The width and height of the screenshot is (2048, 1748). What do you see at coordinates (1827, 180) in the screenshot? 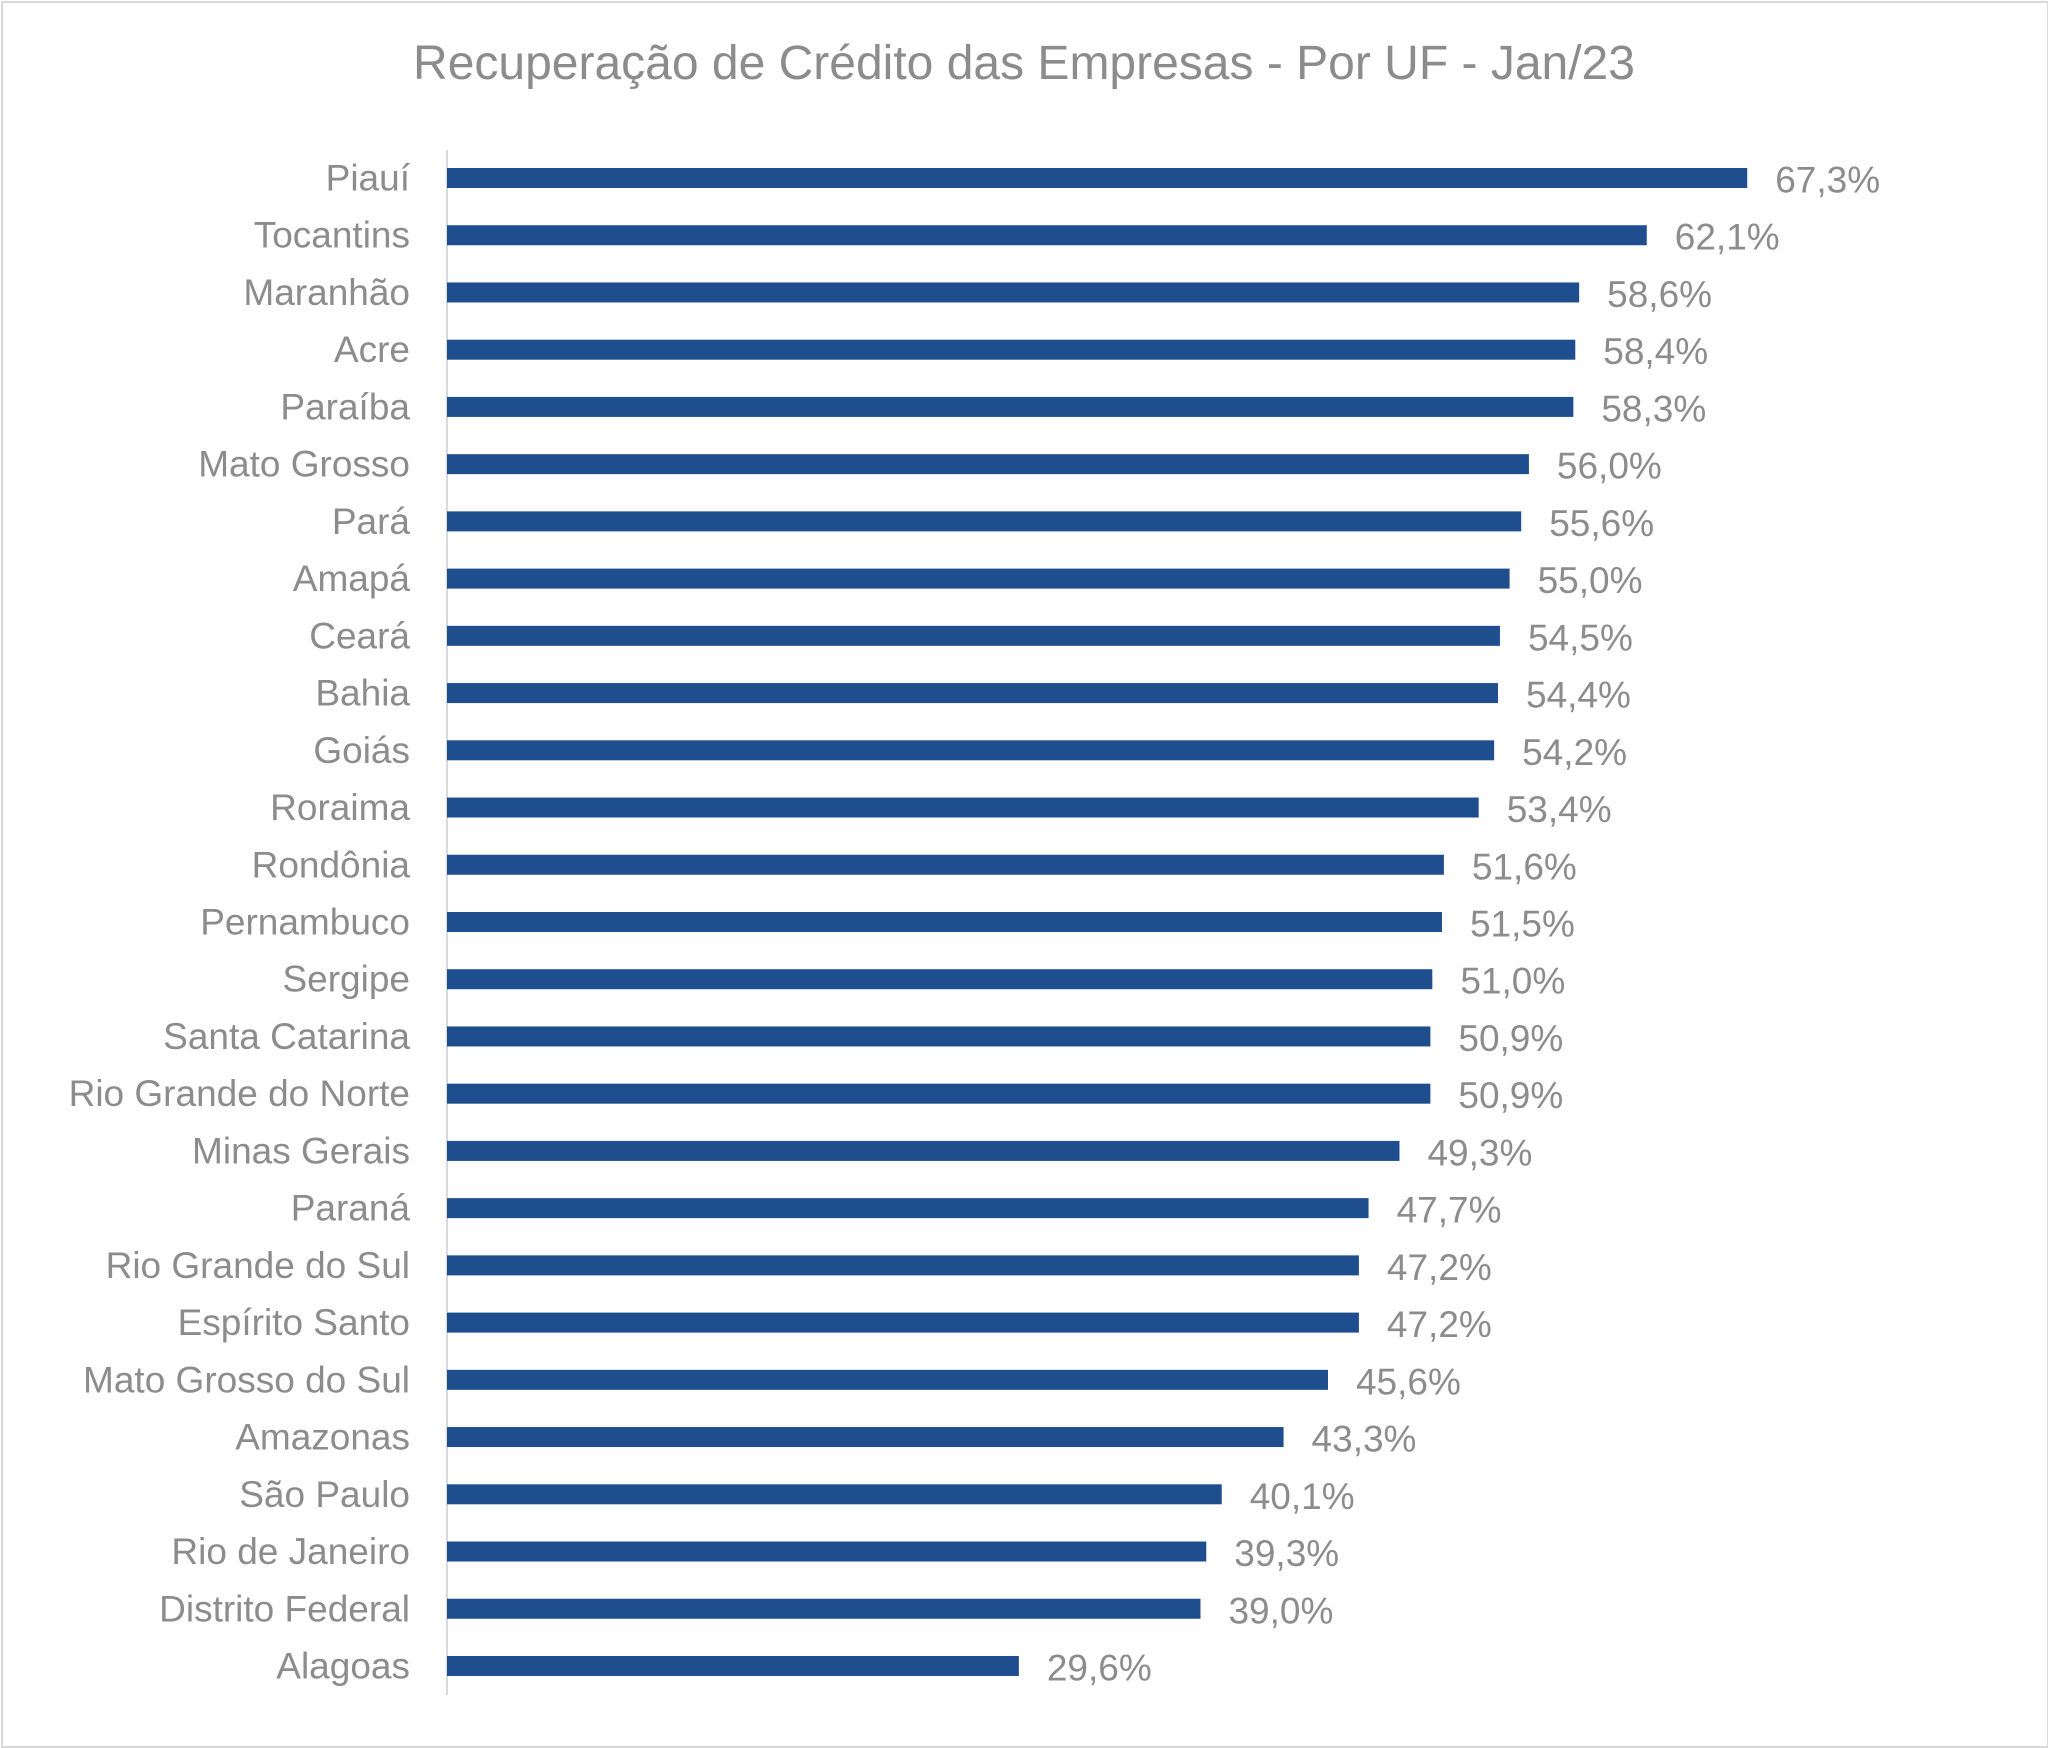
I see `data-label: 67,3%` at bounding box center [1827, 180].